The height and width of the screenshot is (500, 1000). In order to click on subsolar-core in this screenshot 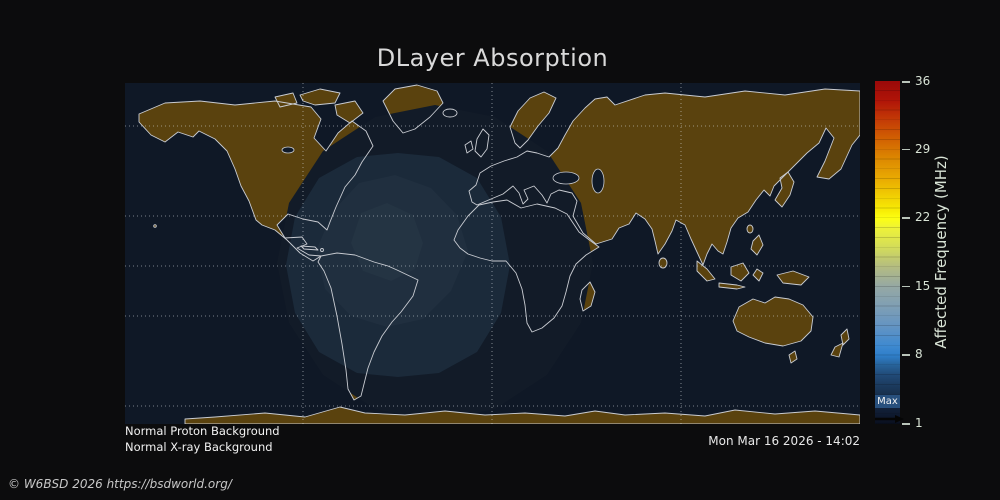, I will do `click(387, 242)`.